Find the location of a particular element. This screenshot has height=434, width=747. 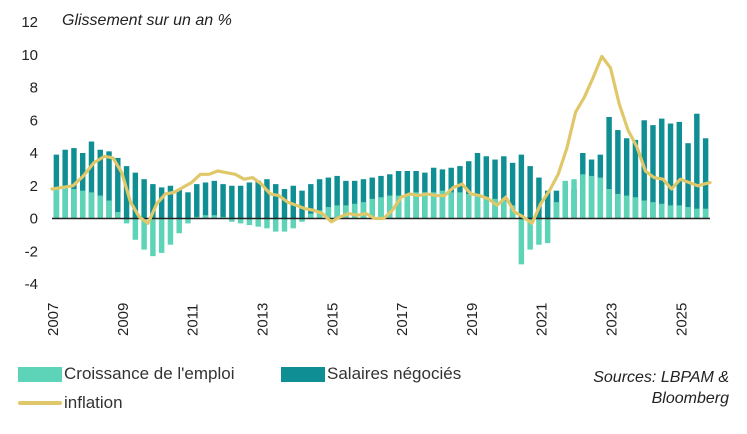

x-tick-label: 2013 is located at coordinates (262, 319).